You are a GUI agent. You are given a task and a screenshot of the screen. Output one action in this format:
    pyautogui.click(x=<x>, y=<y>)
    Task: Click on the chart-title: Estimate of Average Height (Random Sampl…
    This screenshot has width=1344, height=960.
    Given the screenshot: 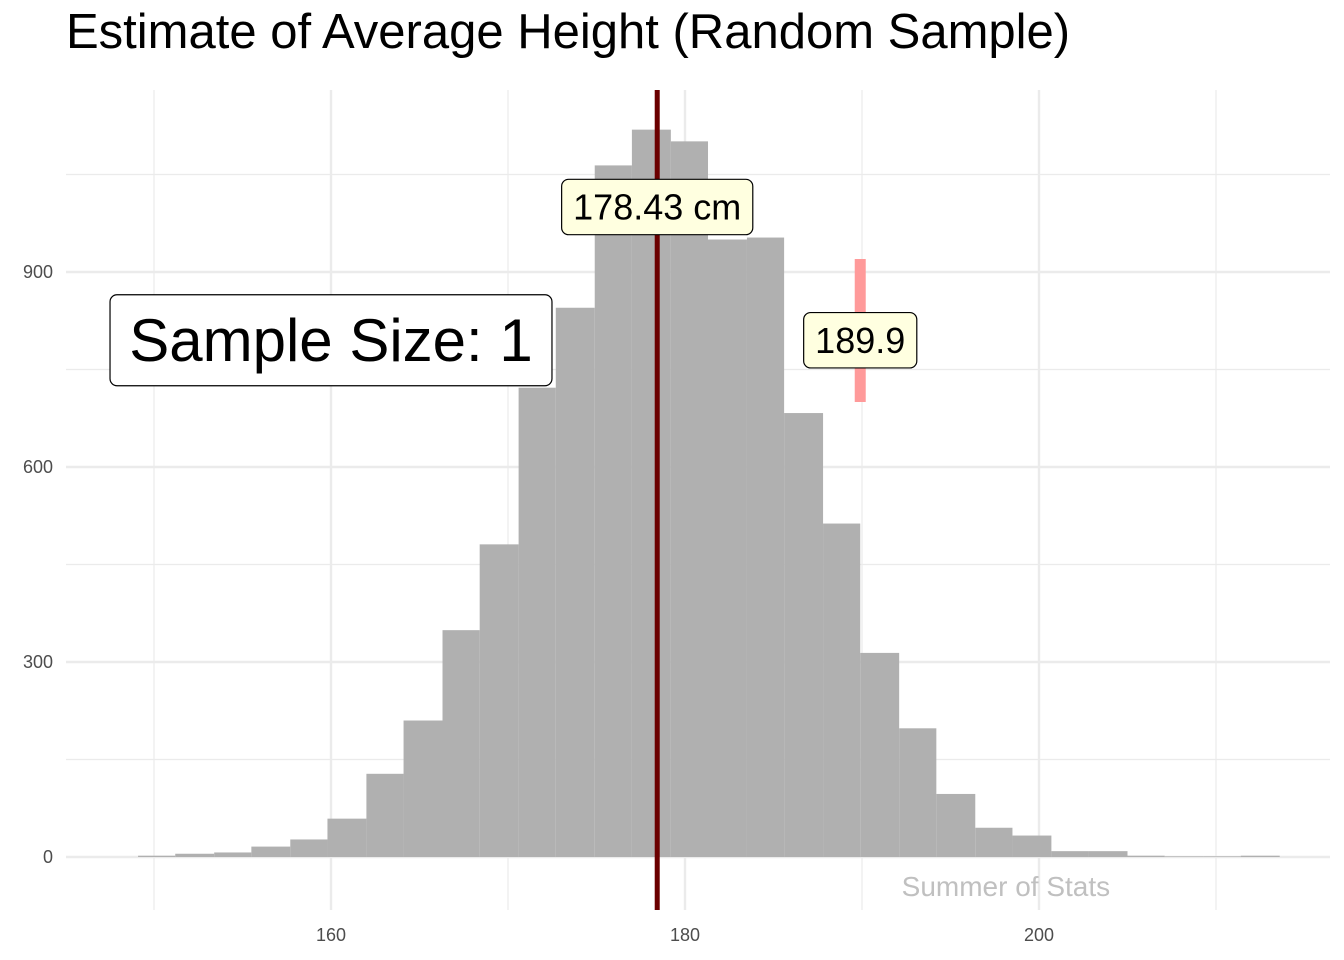 What is the action you would take?
    pyautogui.click(x=568, y=32)
    